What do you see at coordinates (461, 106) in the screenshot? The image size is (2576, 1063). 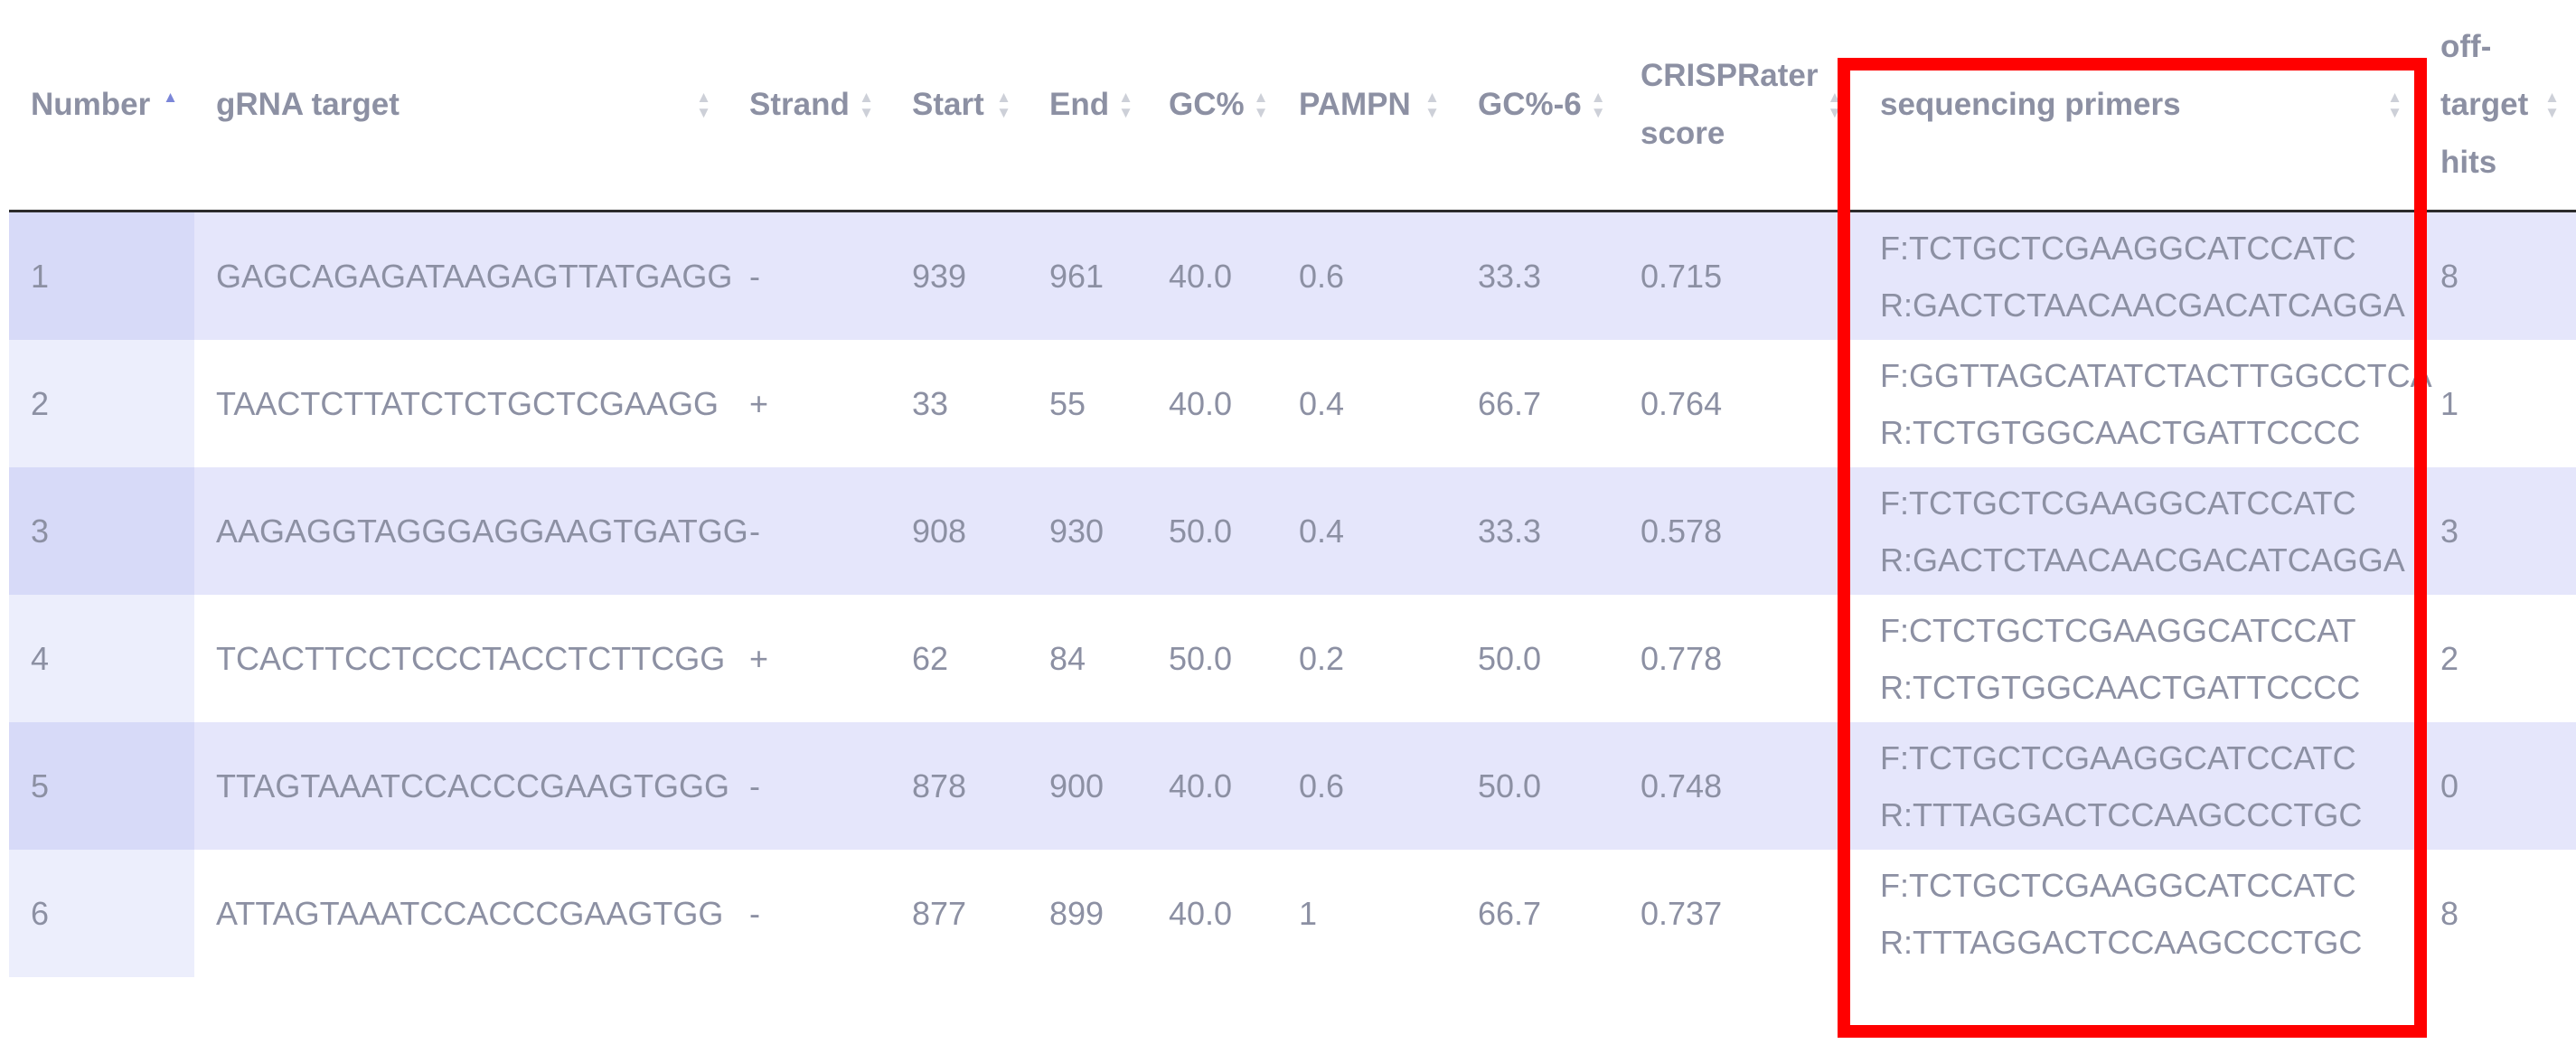 I see `column-header-gRNA: gRNA target ▲ ▼` at bounding box center [461, 106].